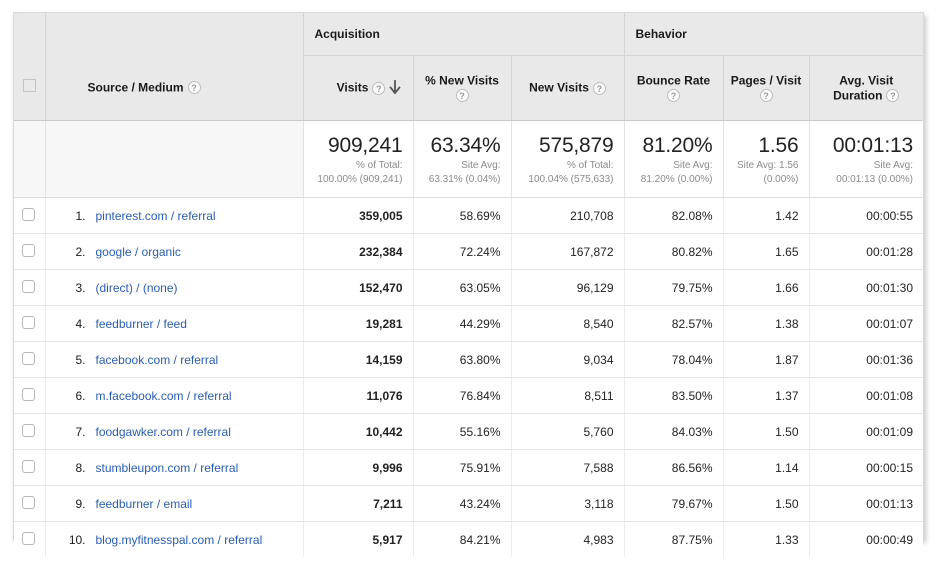 The image size is (939, 562). Describe the element at coordinates (157, 359) in the screenshot. I see `source-medium-link: facebook.com / referral` at that location.